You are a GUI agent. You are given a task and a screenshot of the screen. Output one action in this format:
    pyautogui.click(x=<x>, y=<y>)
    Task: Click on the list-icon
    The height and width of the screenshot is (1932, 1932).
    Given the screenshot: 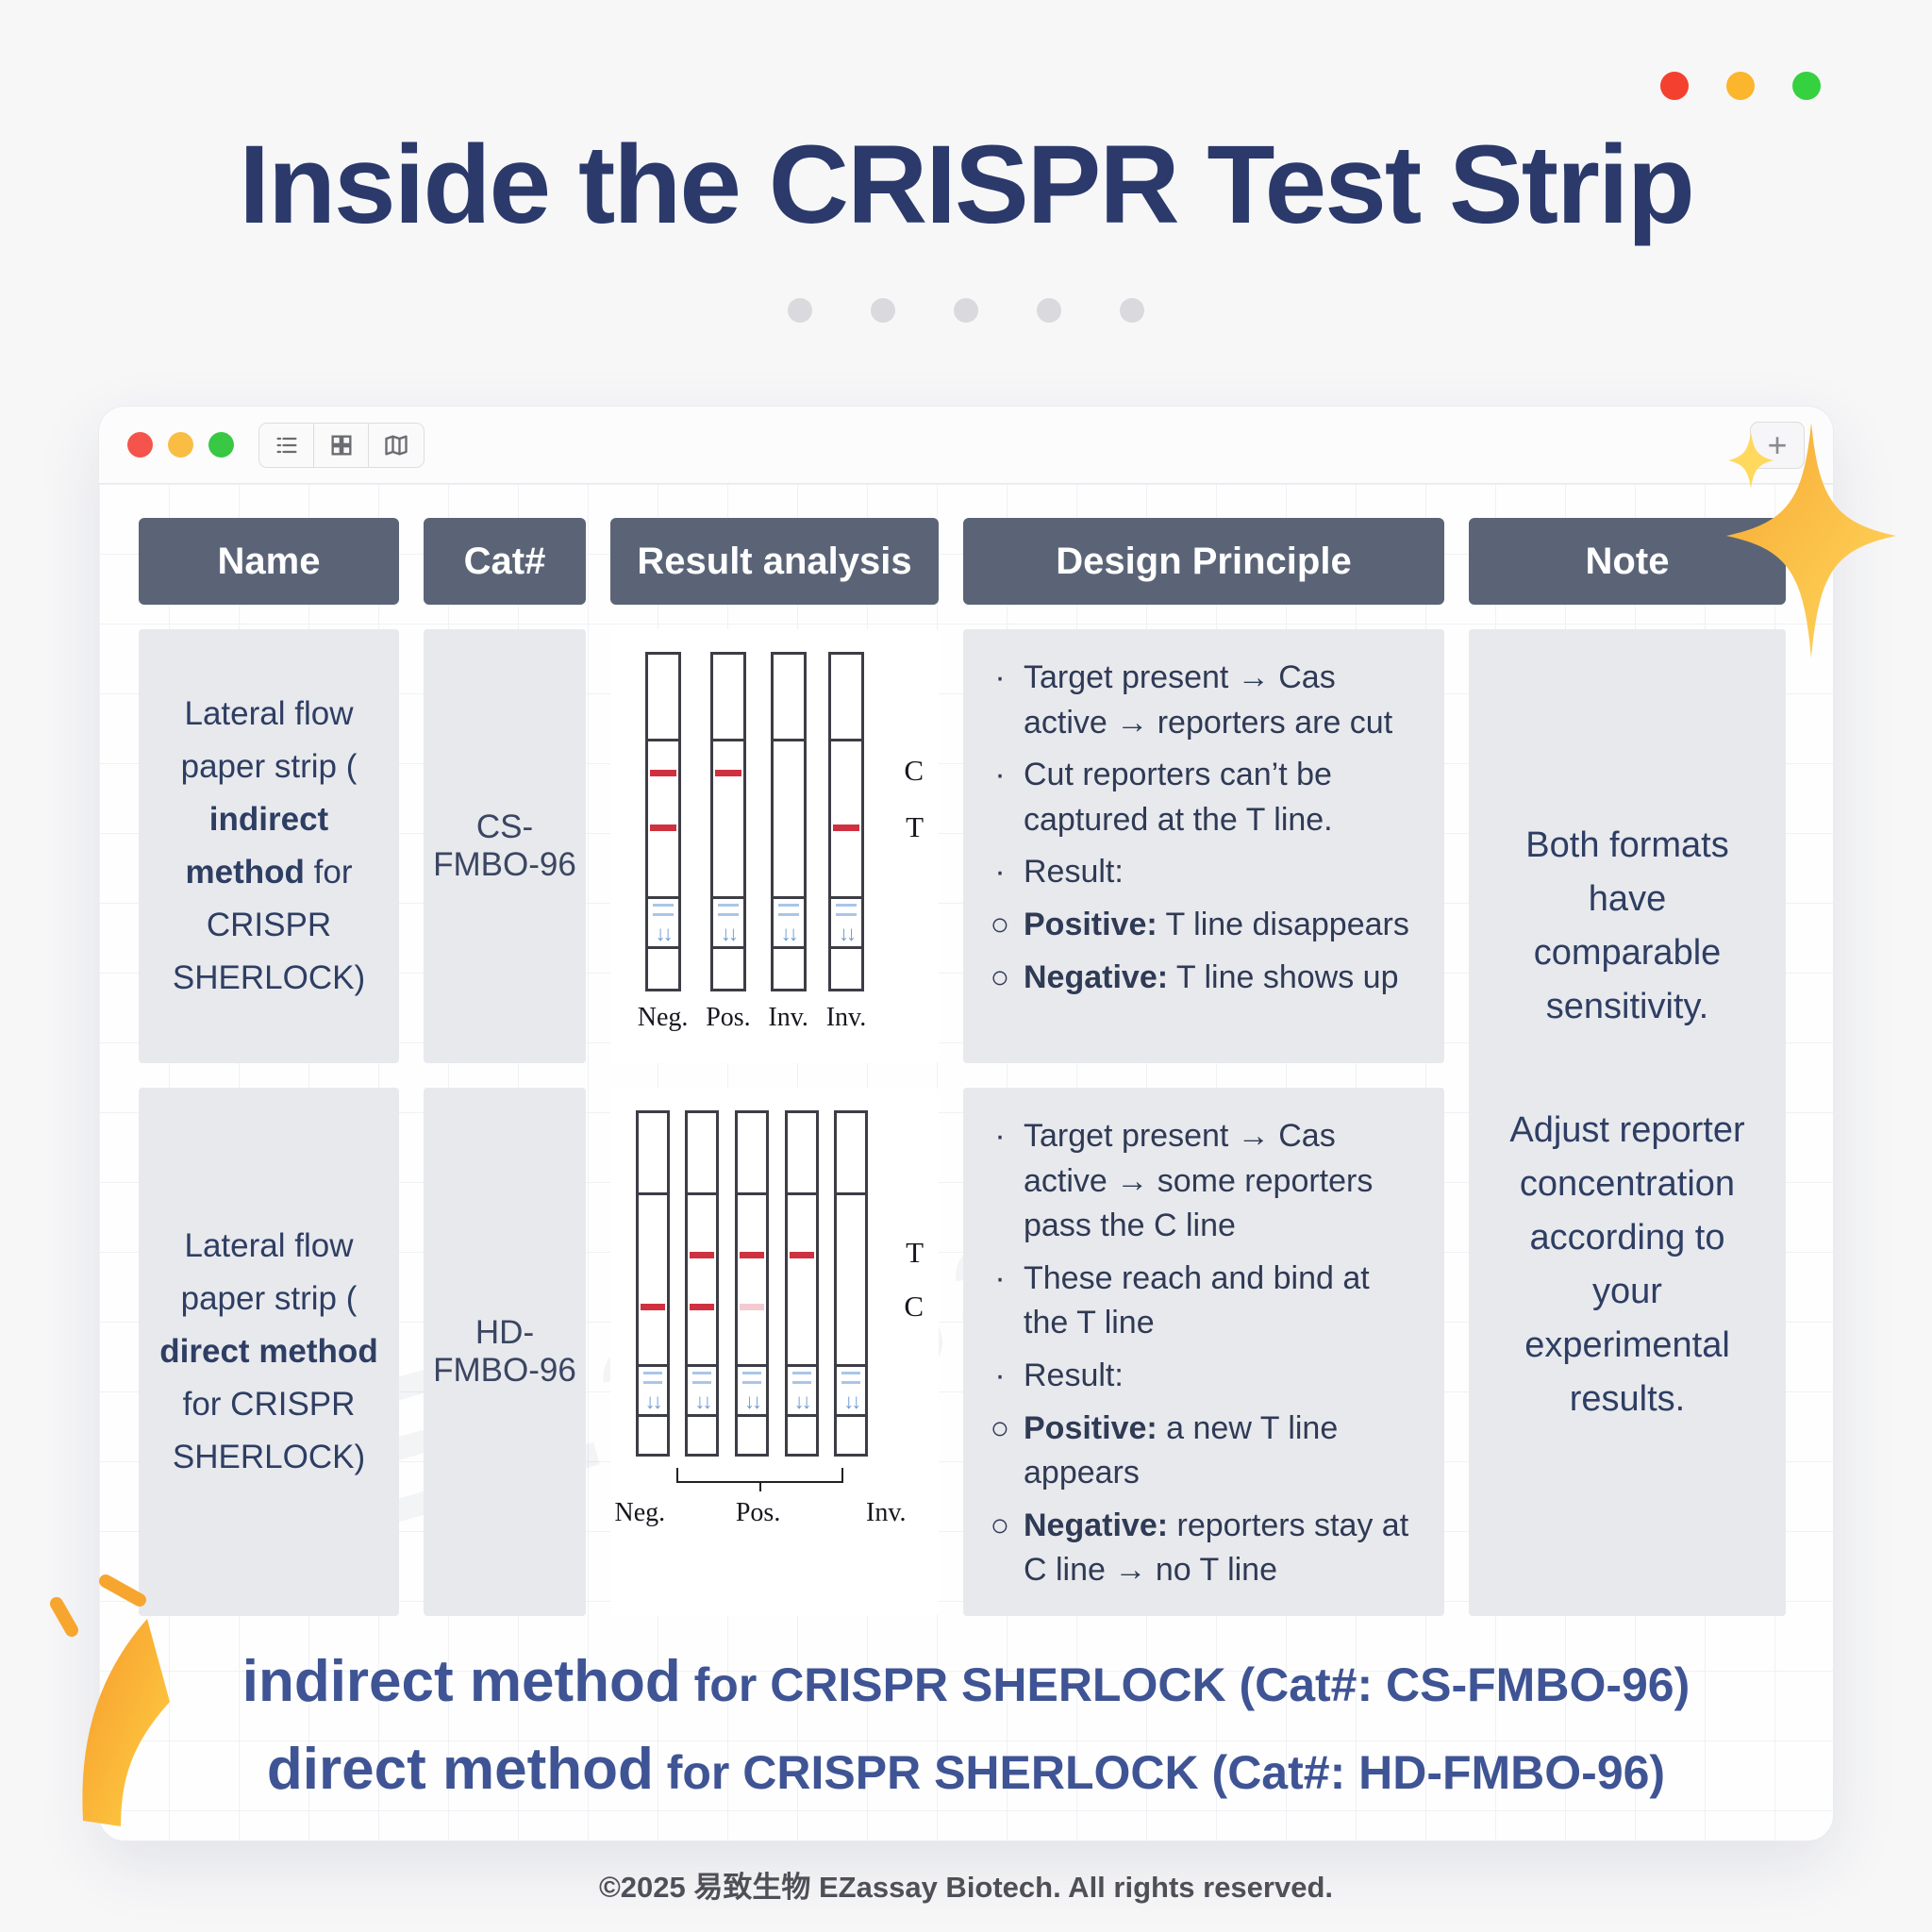 What is the action you would take?
    pyautogui.click(x=286, y=445)
    